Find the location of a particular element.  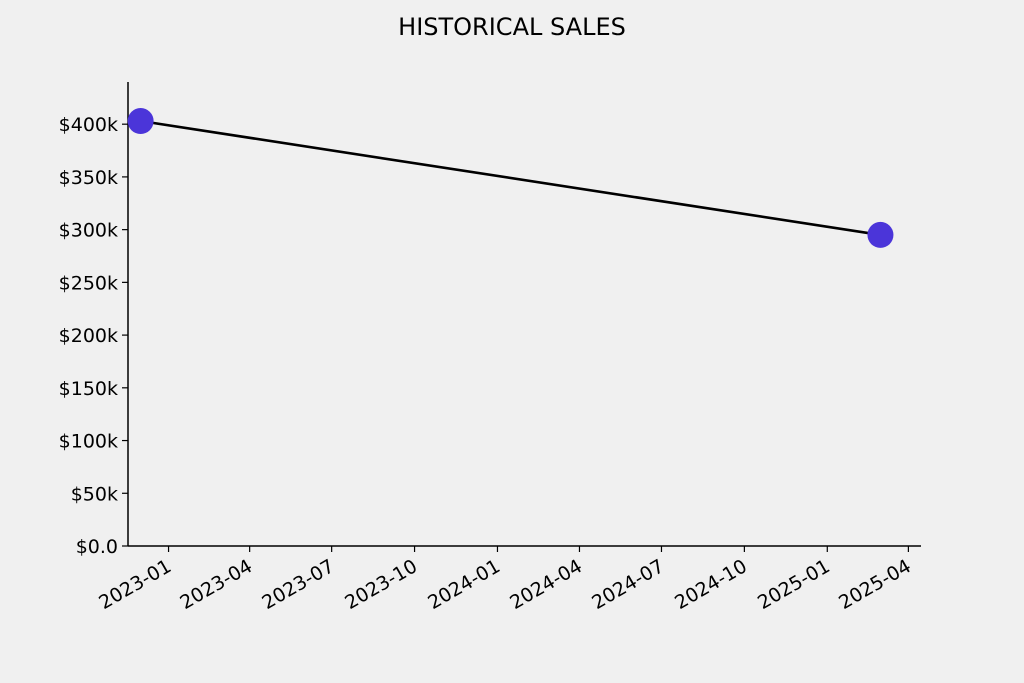

x-tick-label: 2023-04 is located at coordinates (216, 584).